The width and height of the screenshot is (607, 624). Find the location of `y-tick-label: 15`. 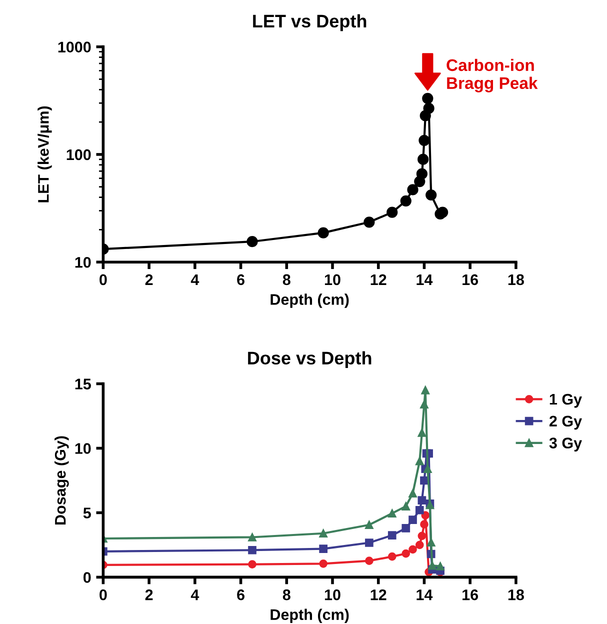

y-tick-label: 15 is located at coordinates (83, 384).